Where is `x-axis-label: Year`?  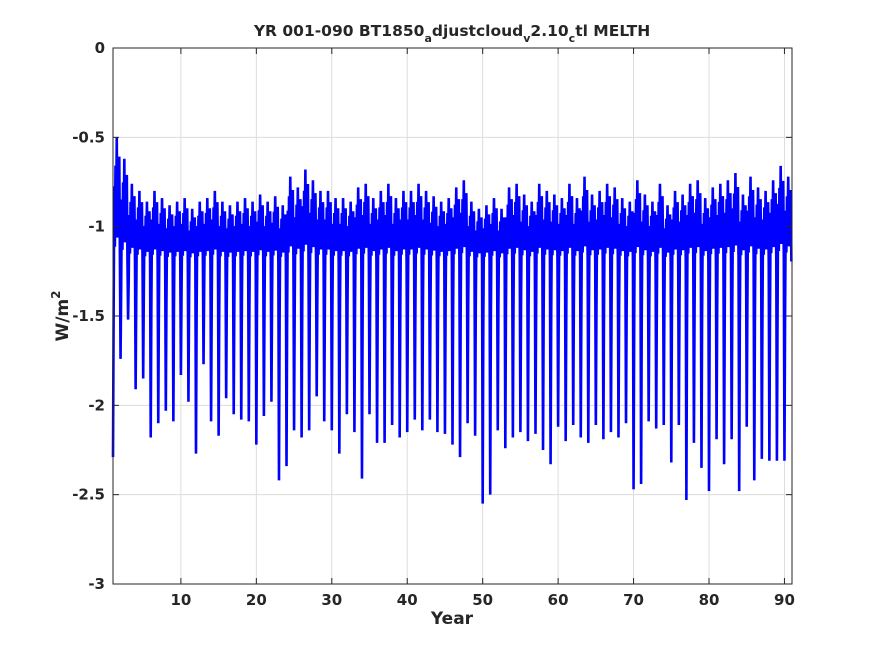 x-axis-label: Year is located at coordinates (452, 619).